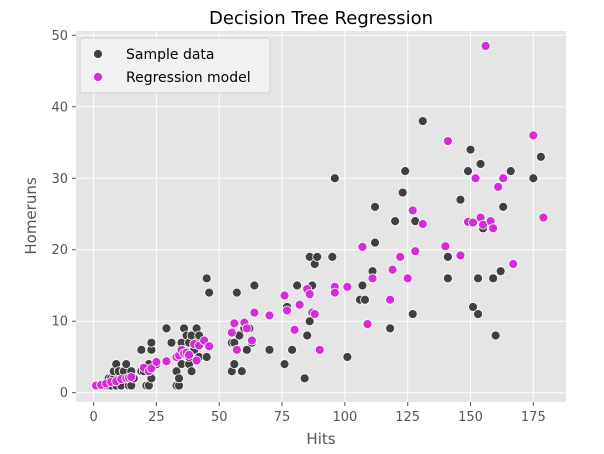  Describe the element at coordinates (59, 322) in the screenshot. I see `y-tick-label: 10` at that location.